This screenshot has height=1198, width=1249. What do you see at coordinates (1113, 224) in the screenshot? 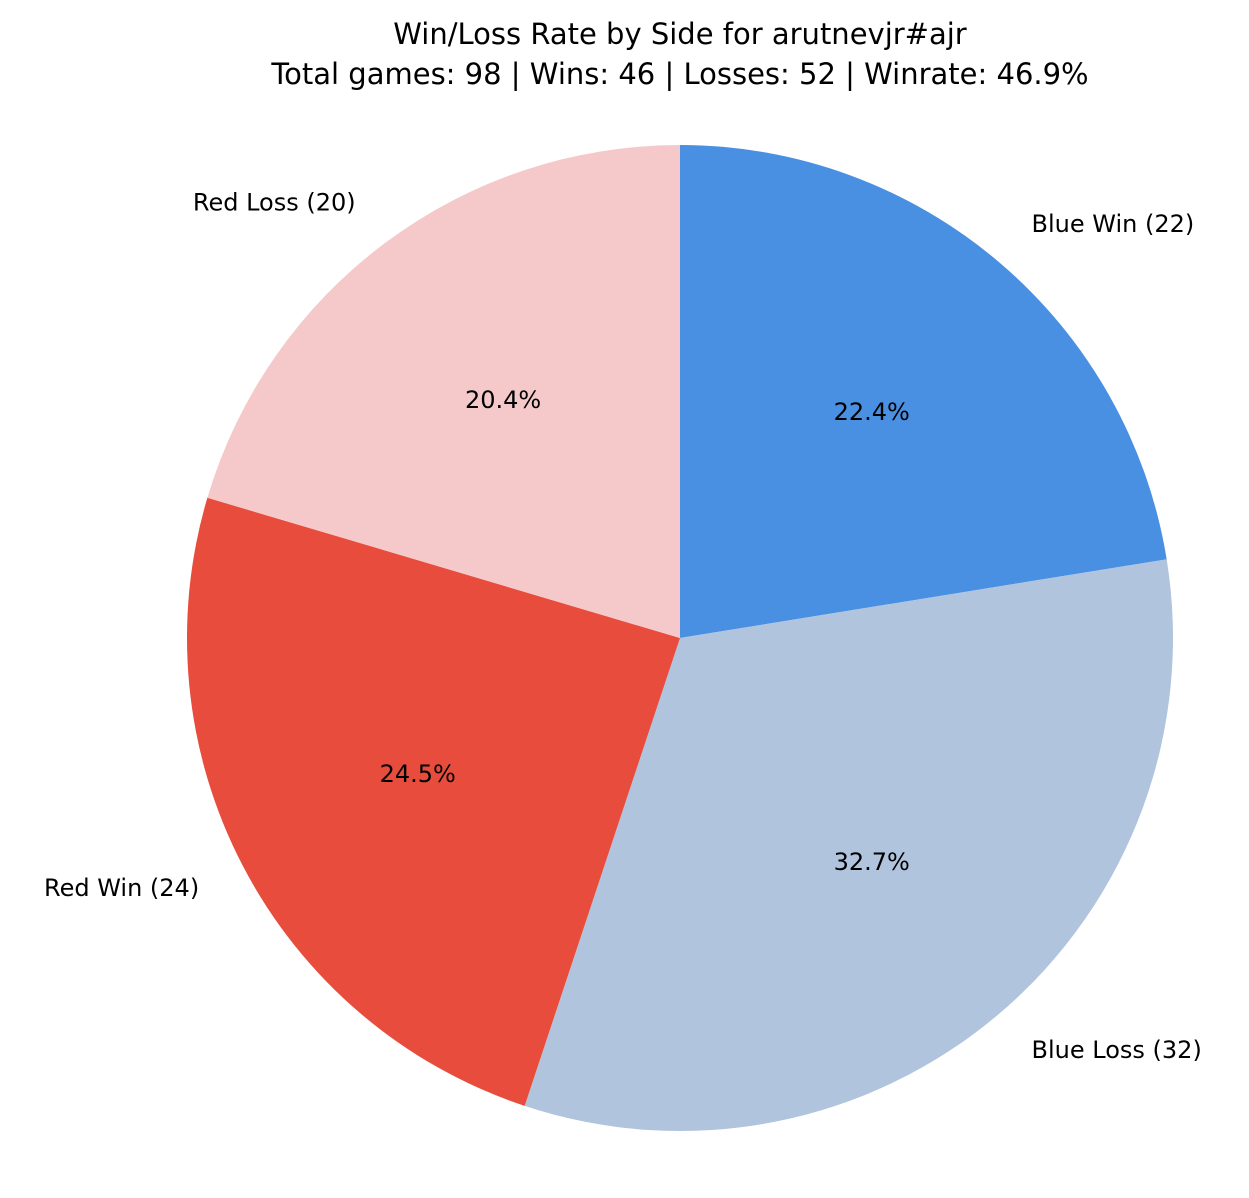
I see `slice-label: Blue Win (22)` at bounding box center [1113, 224].